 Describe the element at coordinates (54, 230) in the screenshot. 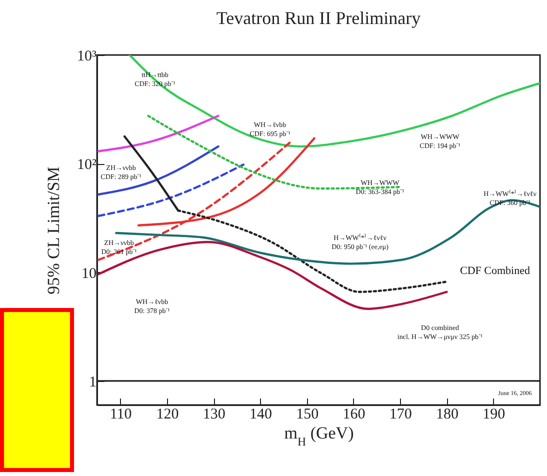

I see `y-axis-title: 95% CL Limit/SM` at that location.